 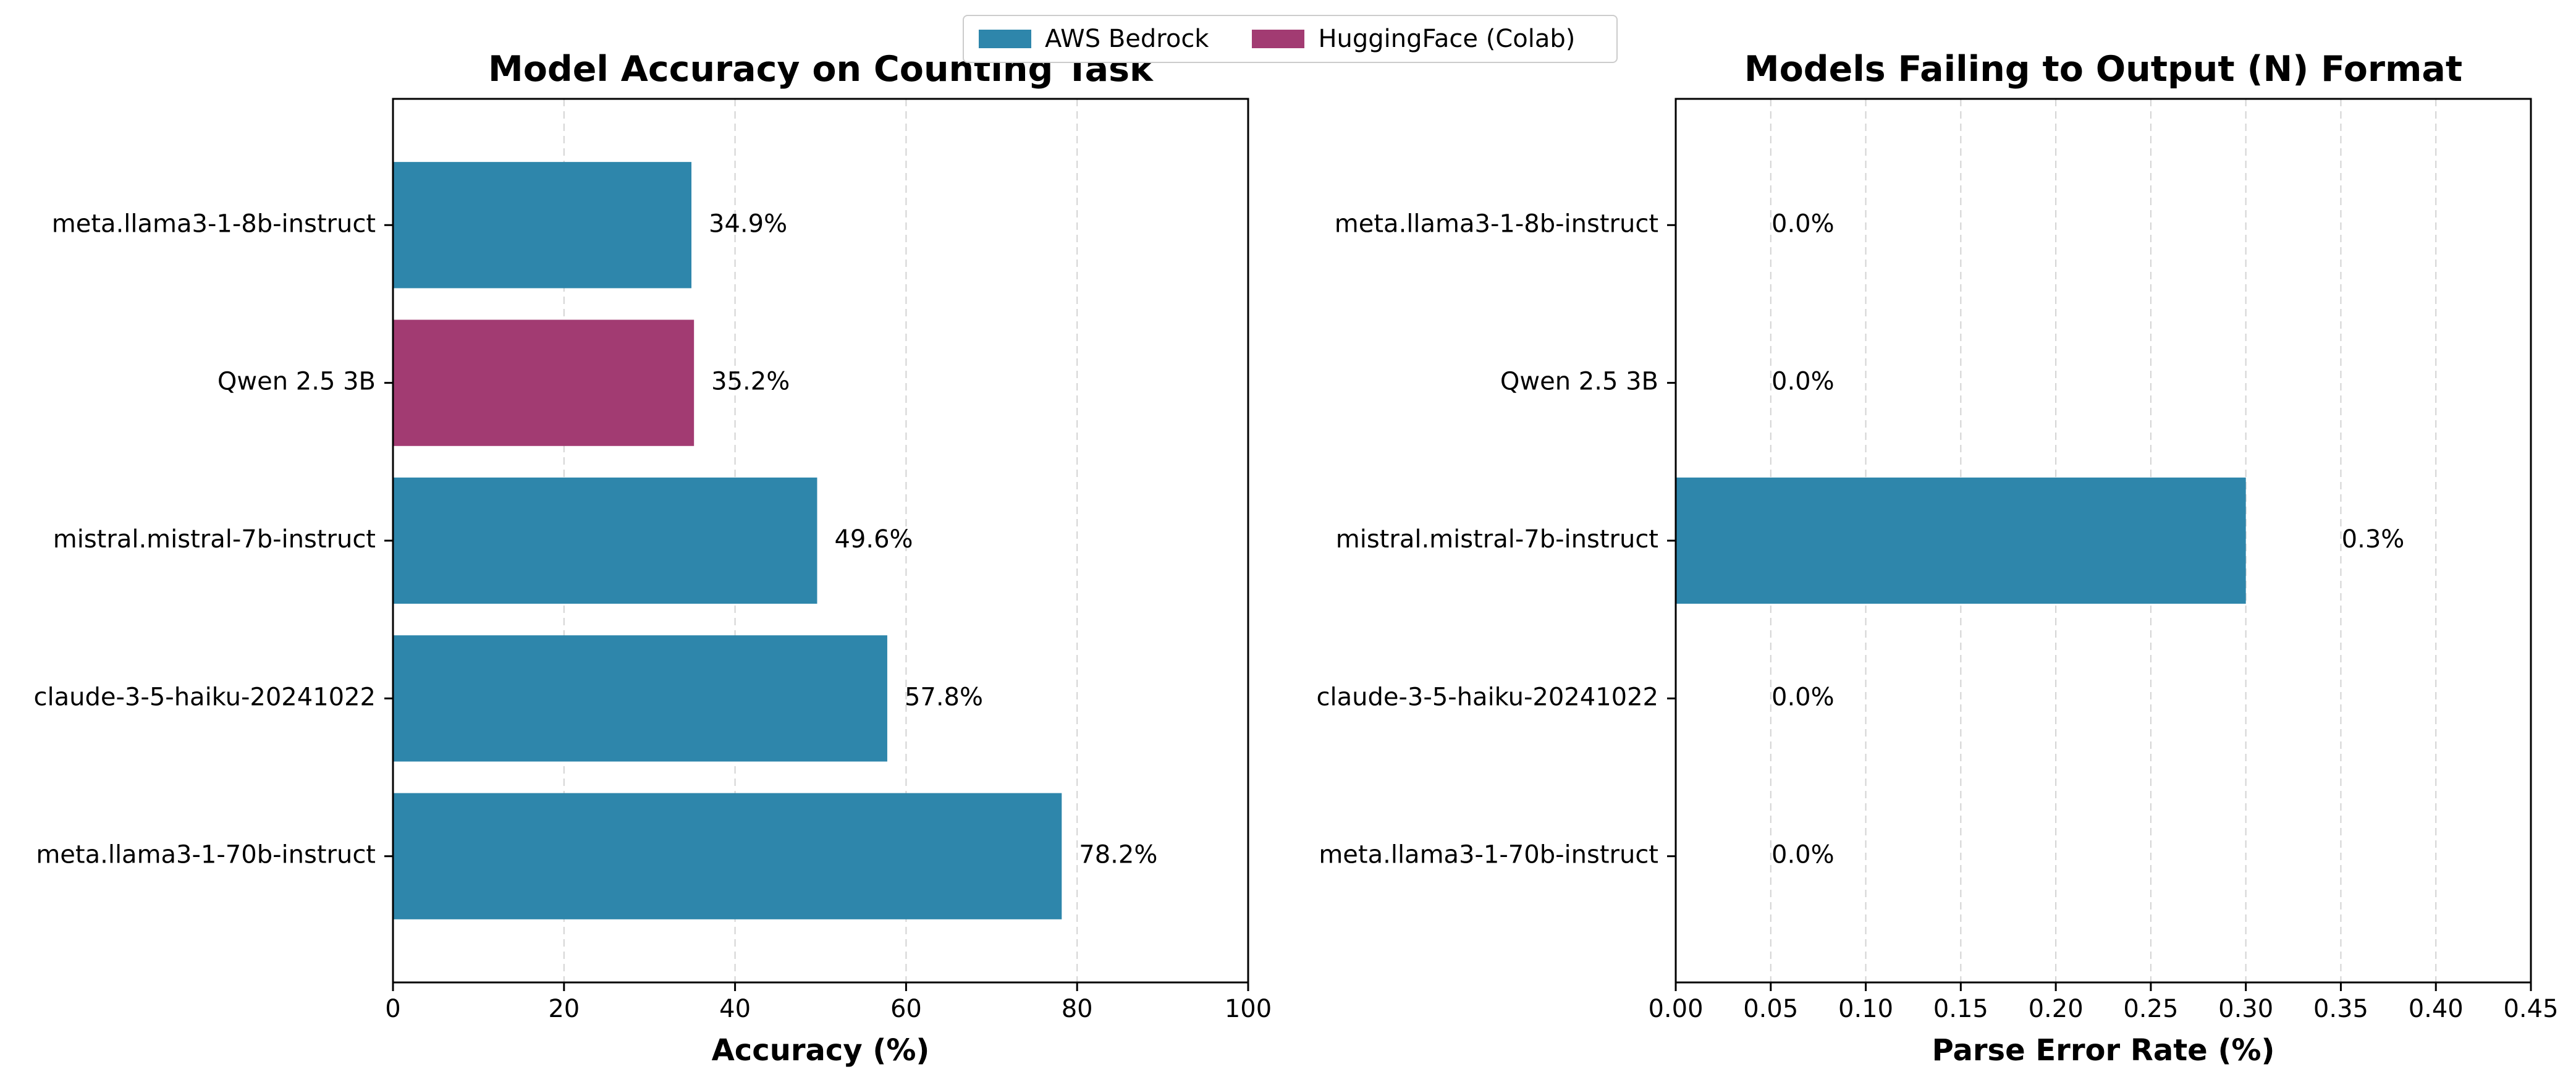 I want to click on chart2-xtick-label: 0.40, so click(x=2436, y=1009).